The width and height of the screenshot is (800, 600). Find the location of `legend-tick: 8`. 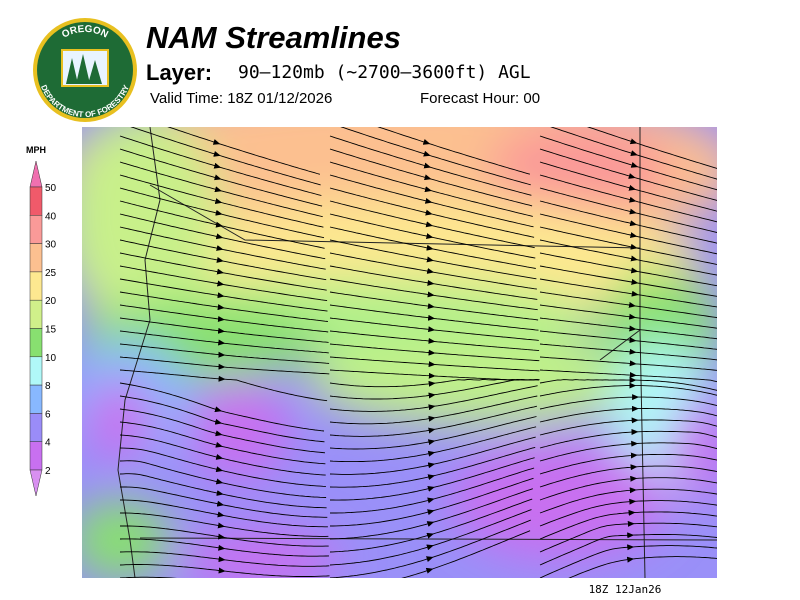

legend-tick: 8 is located at coordinates (48, 386).